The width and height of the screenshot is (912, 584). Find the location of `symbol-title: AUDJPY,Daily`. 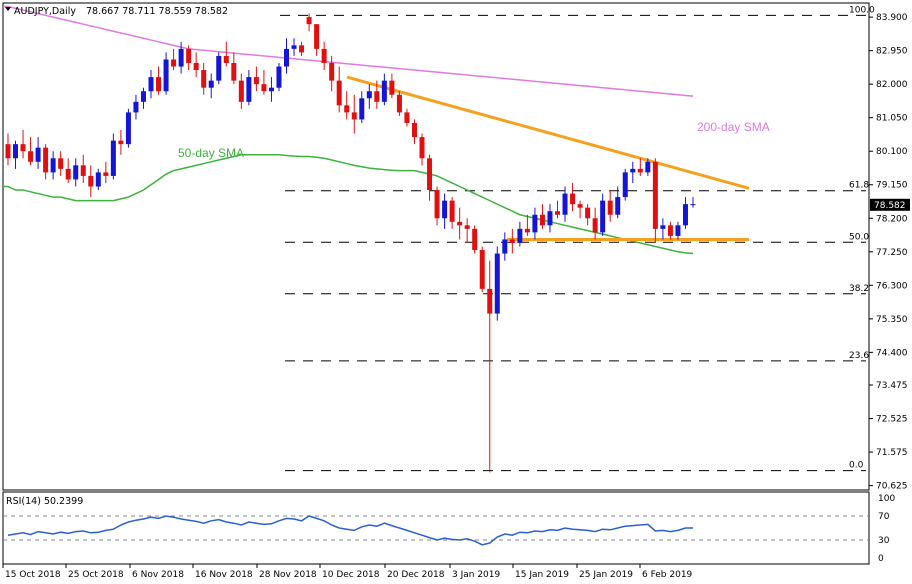

symbol-title: AUDJPY,Daily is located at coordinates (45, 11).